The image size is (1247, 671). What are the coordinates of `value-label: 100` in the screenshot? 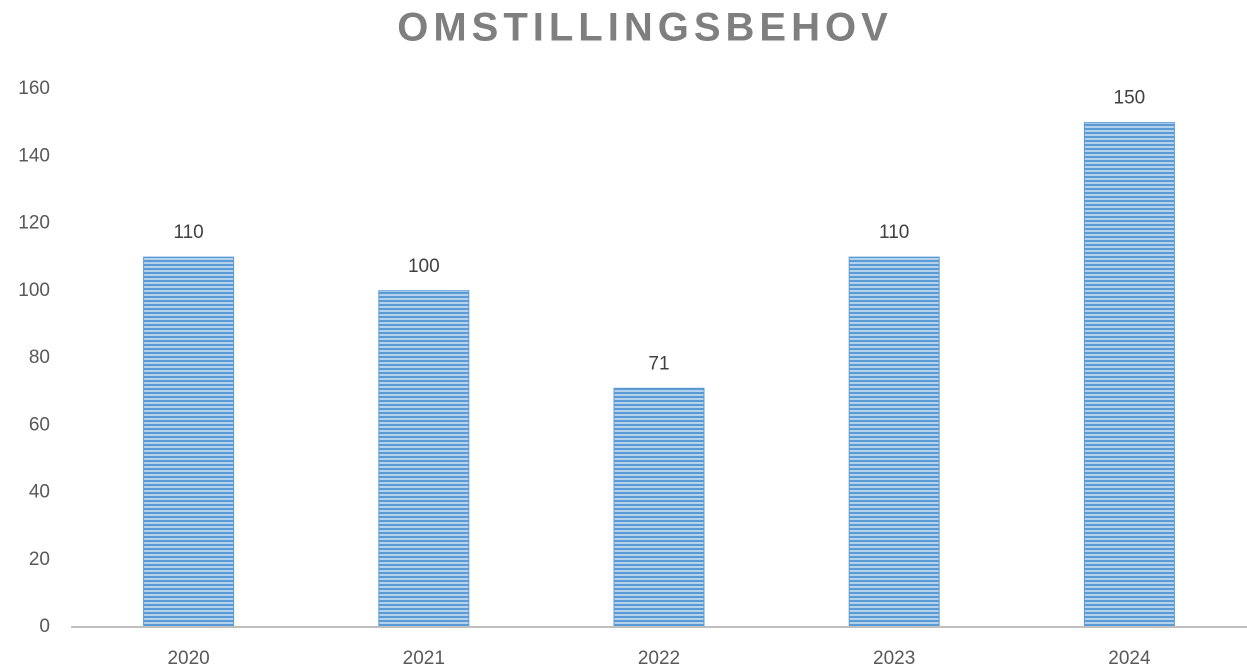 It's located at (424, 266).